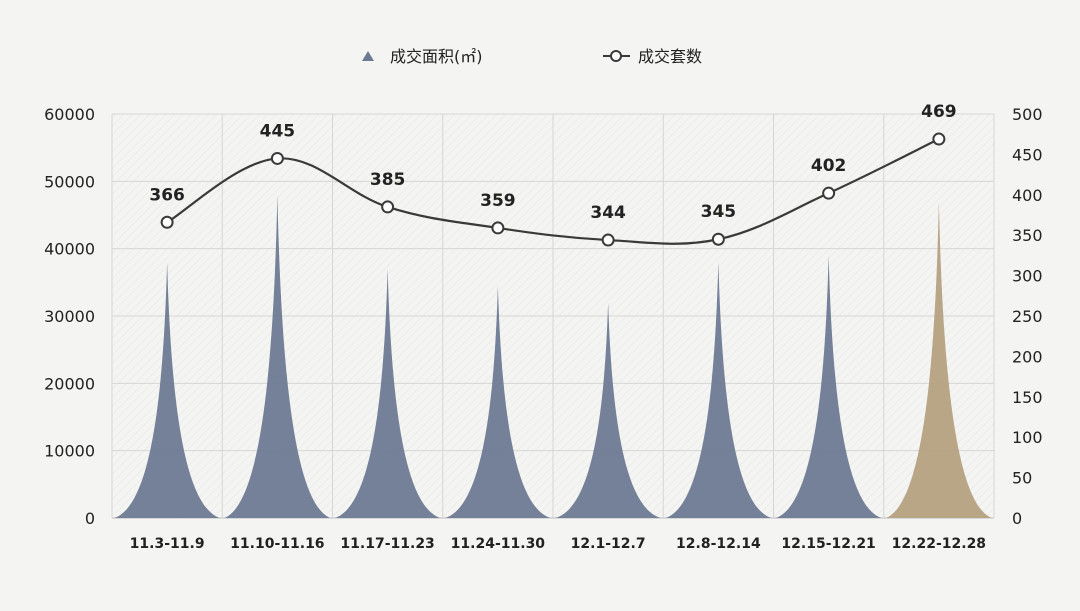 This screenshot has width=1080, height=611. Describe the element at coordinates (608, 544) in the screenshot. I see `x-tick-label-4: 12.1-12.7` at that location.